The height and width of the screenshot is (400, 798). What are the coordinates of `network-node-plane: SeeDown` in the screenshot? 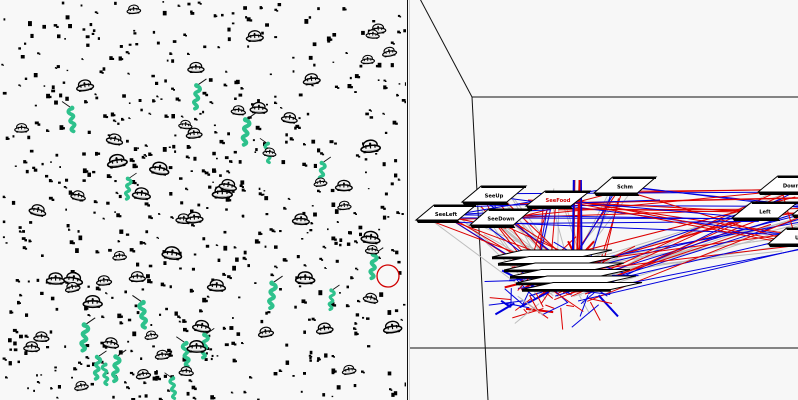 It's located at (501, 218).